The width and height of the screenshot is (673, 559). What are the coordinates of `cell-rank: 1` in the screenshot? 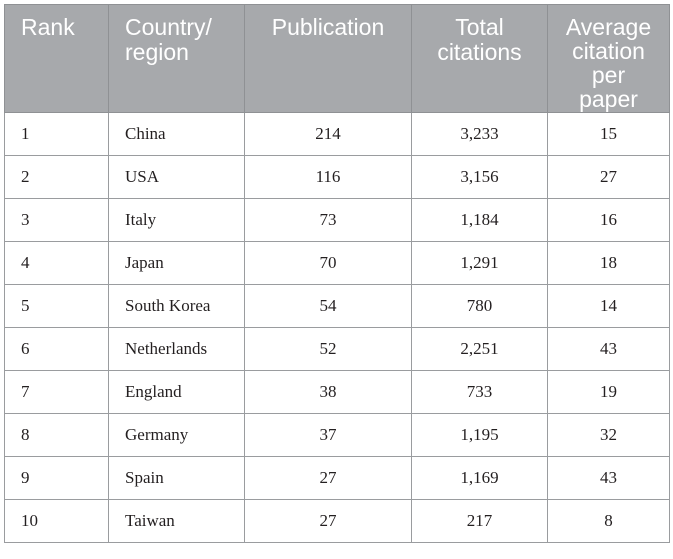 It's located at (56, 134).